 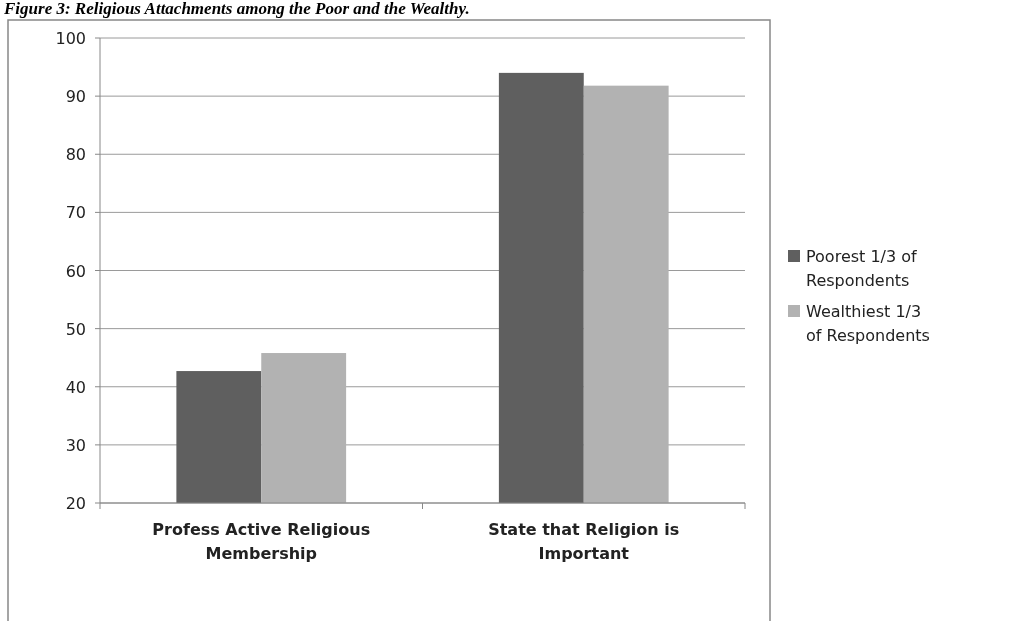 I want to click on chart-title: Figure 3: Religious Attachments among the Poor and the Wealthy., so click(x=236, y=9).